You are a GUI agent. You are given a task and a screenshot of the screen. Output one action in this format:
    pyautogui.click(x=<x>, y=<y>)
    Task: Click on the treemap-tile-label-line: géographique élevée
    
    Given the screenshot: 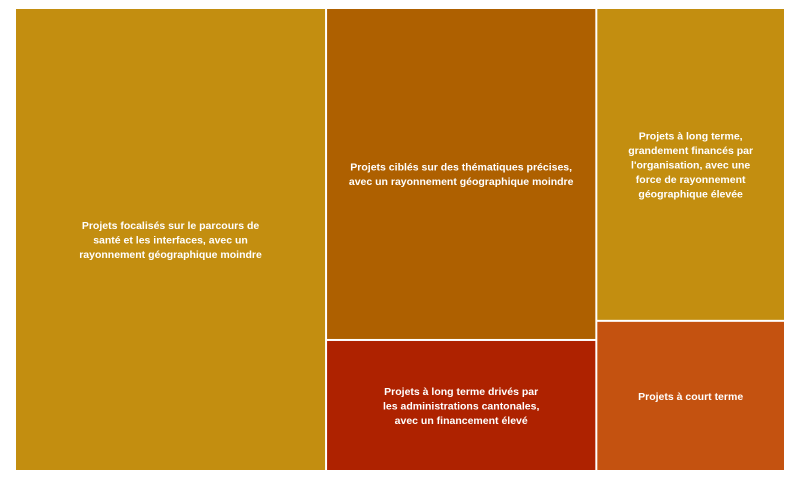 What is the action you would take?
    pyautogui.click(x=690, y=194)
    